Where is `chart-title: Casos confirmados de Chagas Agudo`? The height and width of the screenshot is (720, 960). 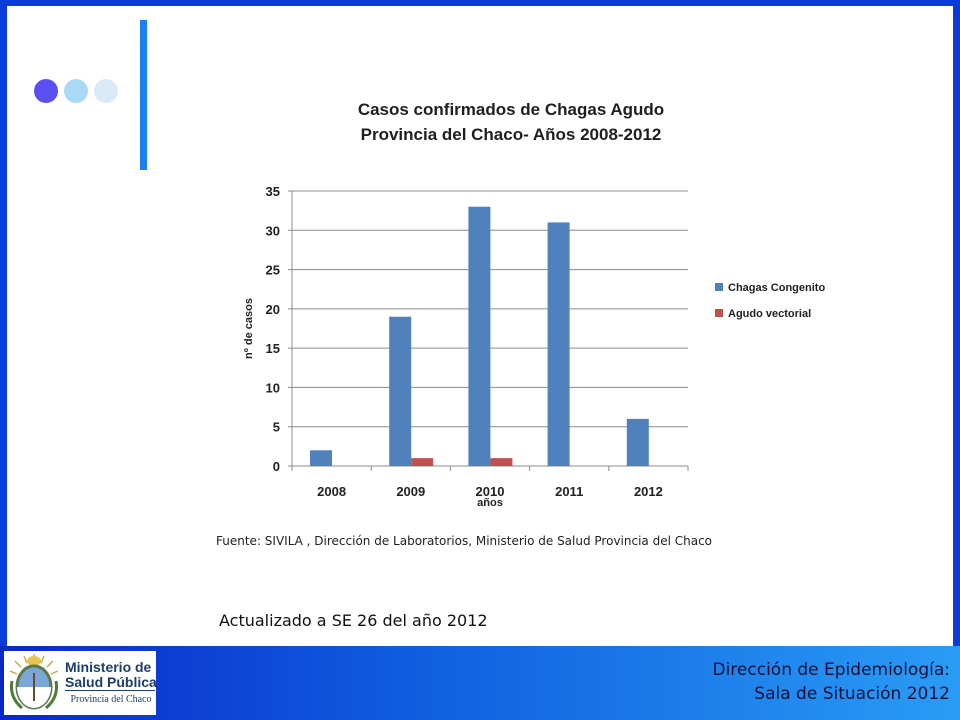
chart-title: Casos confirmados de Chagas Agudo is located at coordinates (511, 109).